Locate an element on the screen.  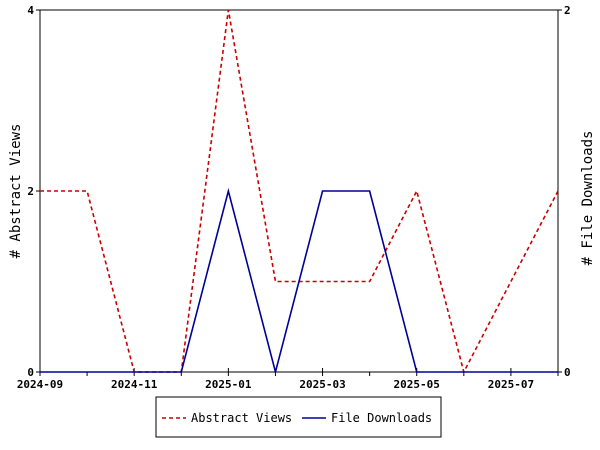
y2-tick-label: 0 is located at coordinates (567, 372).